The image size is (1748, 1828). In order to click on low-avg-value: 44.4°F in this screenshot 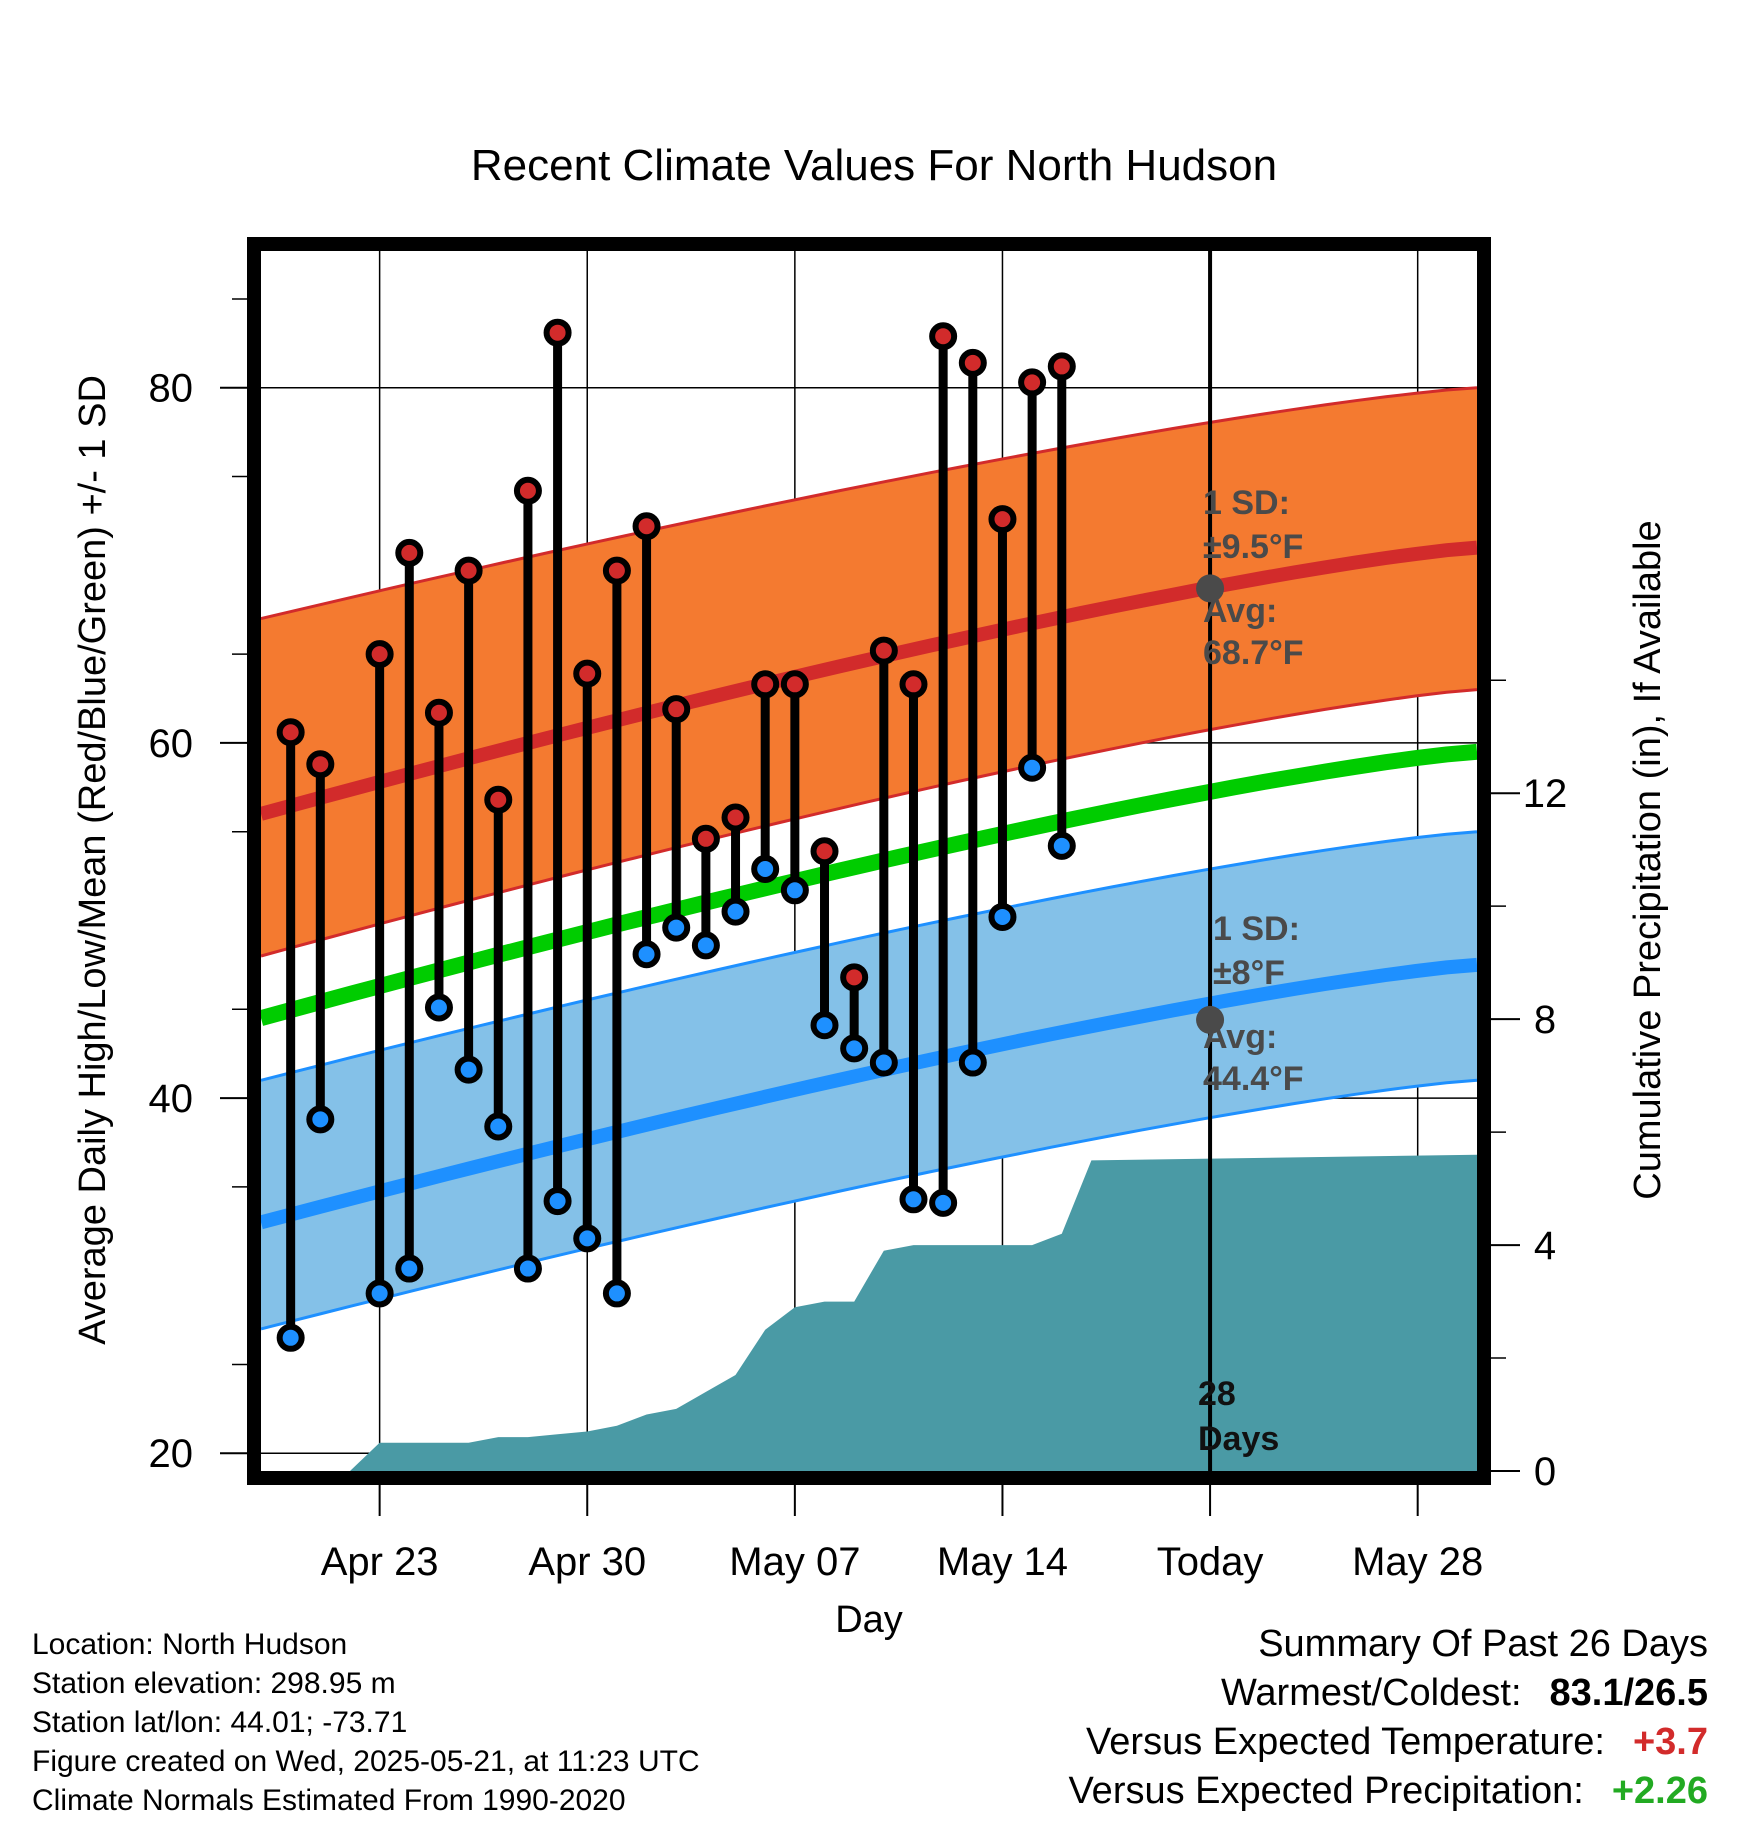, I will do `click(1253, 1079)`.